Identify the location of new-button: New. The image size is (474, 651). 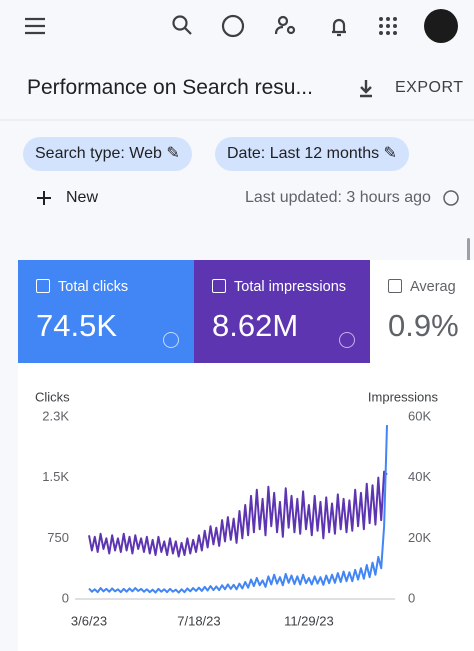
(82, 197).